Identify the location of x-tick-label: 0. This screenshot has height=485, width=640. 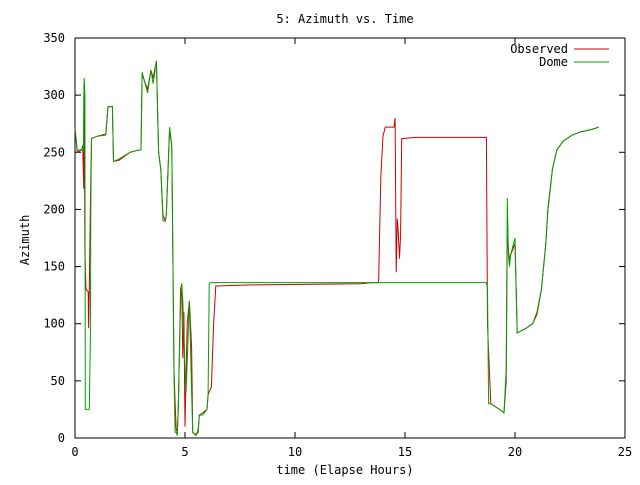
(74, 452).